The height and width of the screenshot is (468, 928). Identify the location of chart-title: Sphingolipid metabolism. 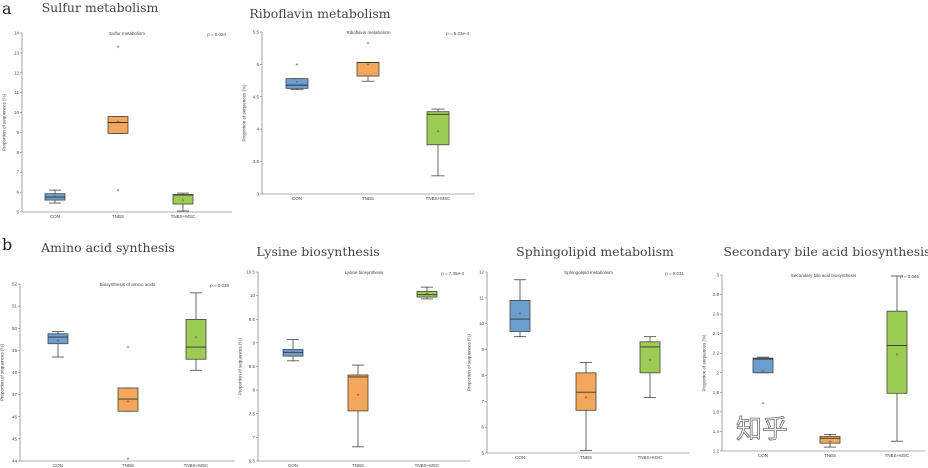
(595, 251).